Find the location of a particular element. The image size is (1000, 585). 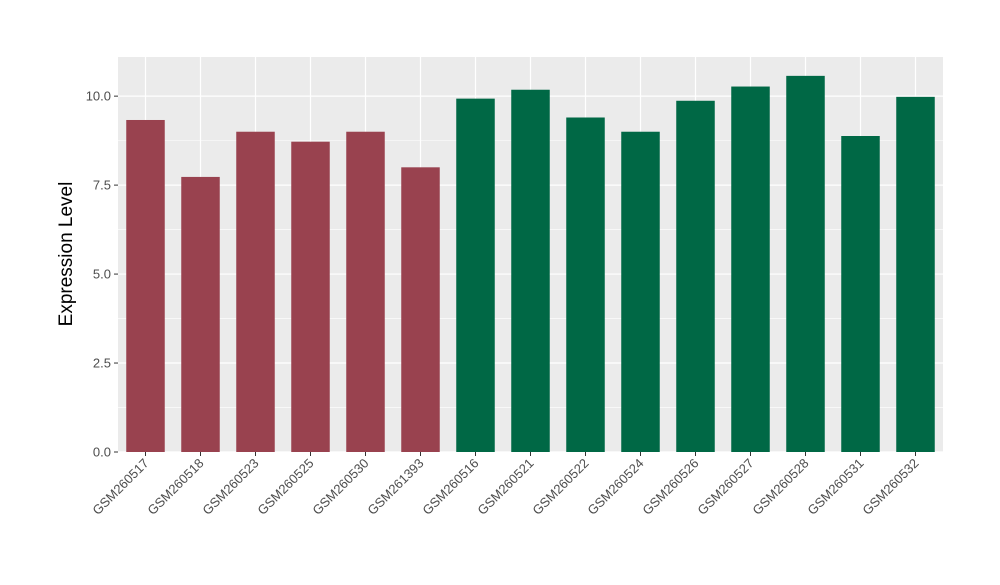

x-tick-label: GSM260518 is located at coordinates (175, 487).